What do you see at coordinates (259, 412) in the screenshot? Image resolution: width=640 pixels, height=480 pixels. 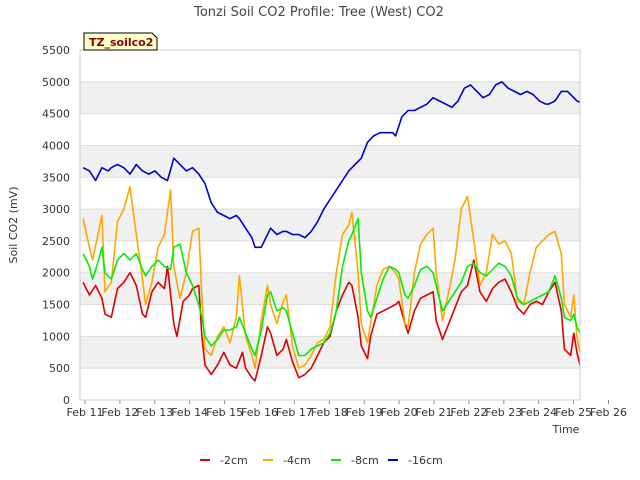 I see `x-tick-label: Feb 16` at bounding box center [259, 412].